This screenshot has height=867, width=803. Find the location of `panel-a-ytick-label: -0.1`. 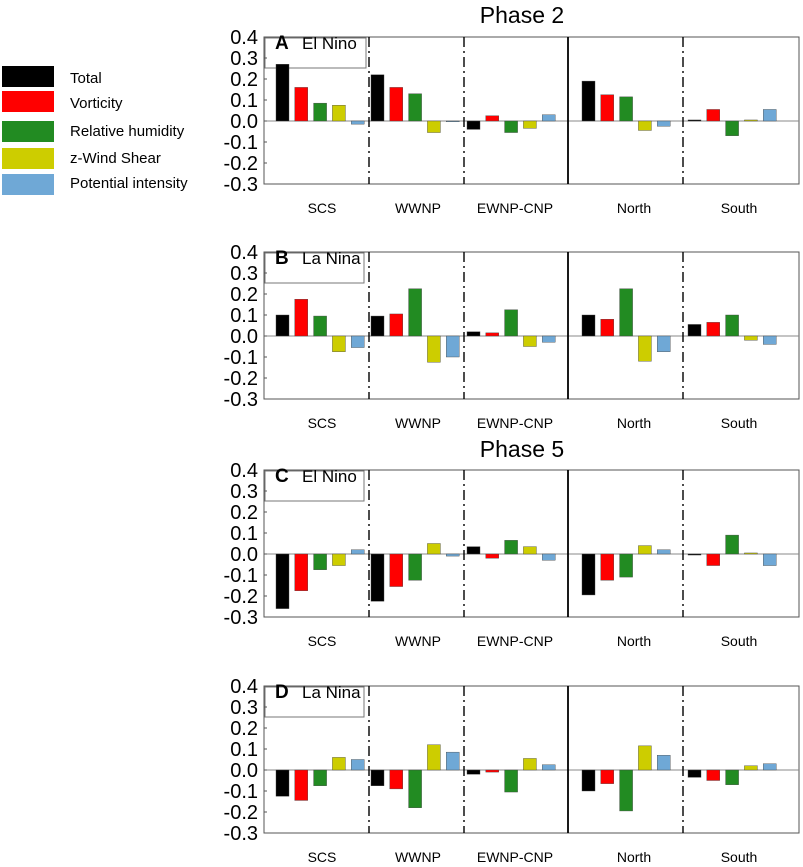

panel-a-ytick-label: -0.1 is located at coordinates (241, 143).